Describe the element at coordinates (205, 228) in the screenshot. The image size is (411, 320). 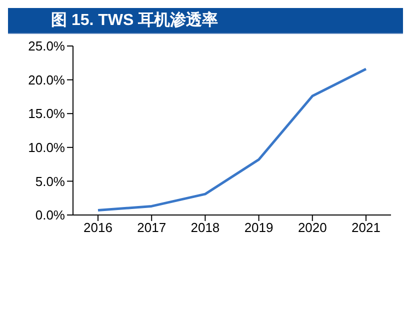
I see `x-tick-label: 2018` at that location.